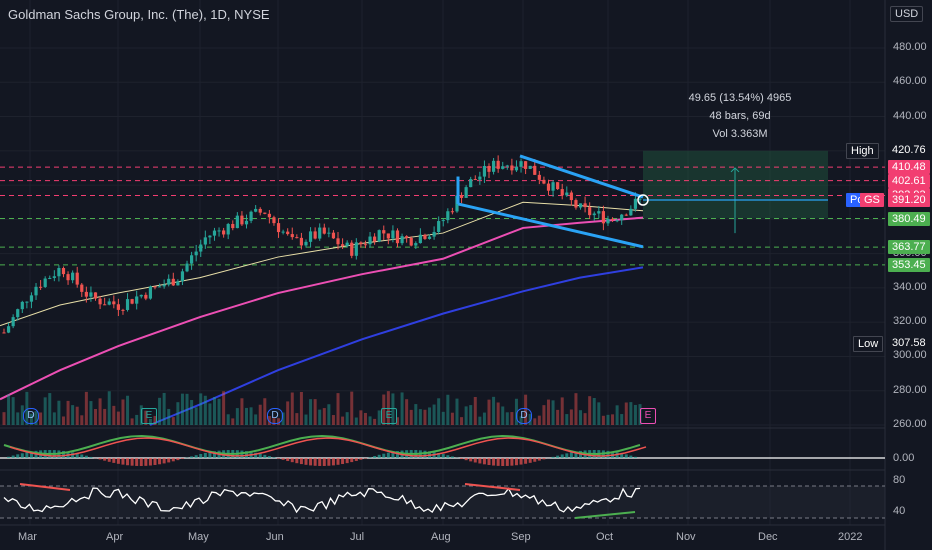 The width and height of the screenshot is (932, 550). What do you see at coordinates (740, 98) in the screenshot?
I see `measure-change: 49.65 (13.54%) 4965` at bounding box center [740, 98].